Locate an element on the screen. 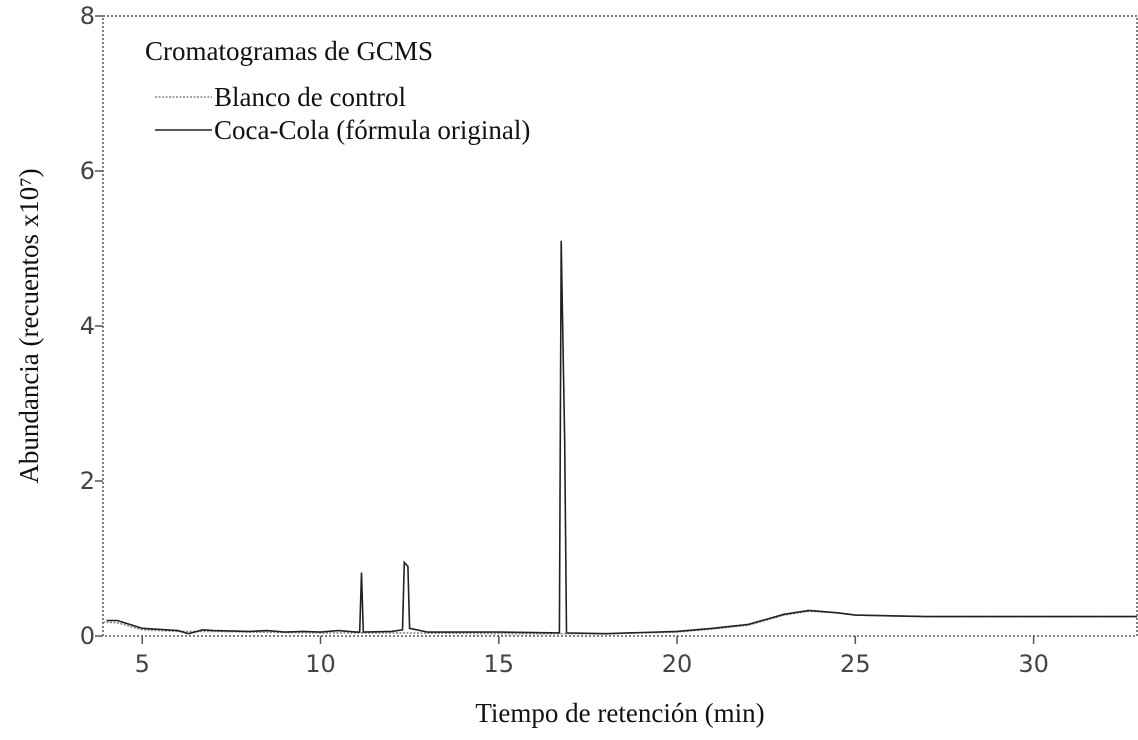  y-tick-label: 6 is located at coordinates (87, 171).